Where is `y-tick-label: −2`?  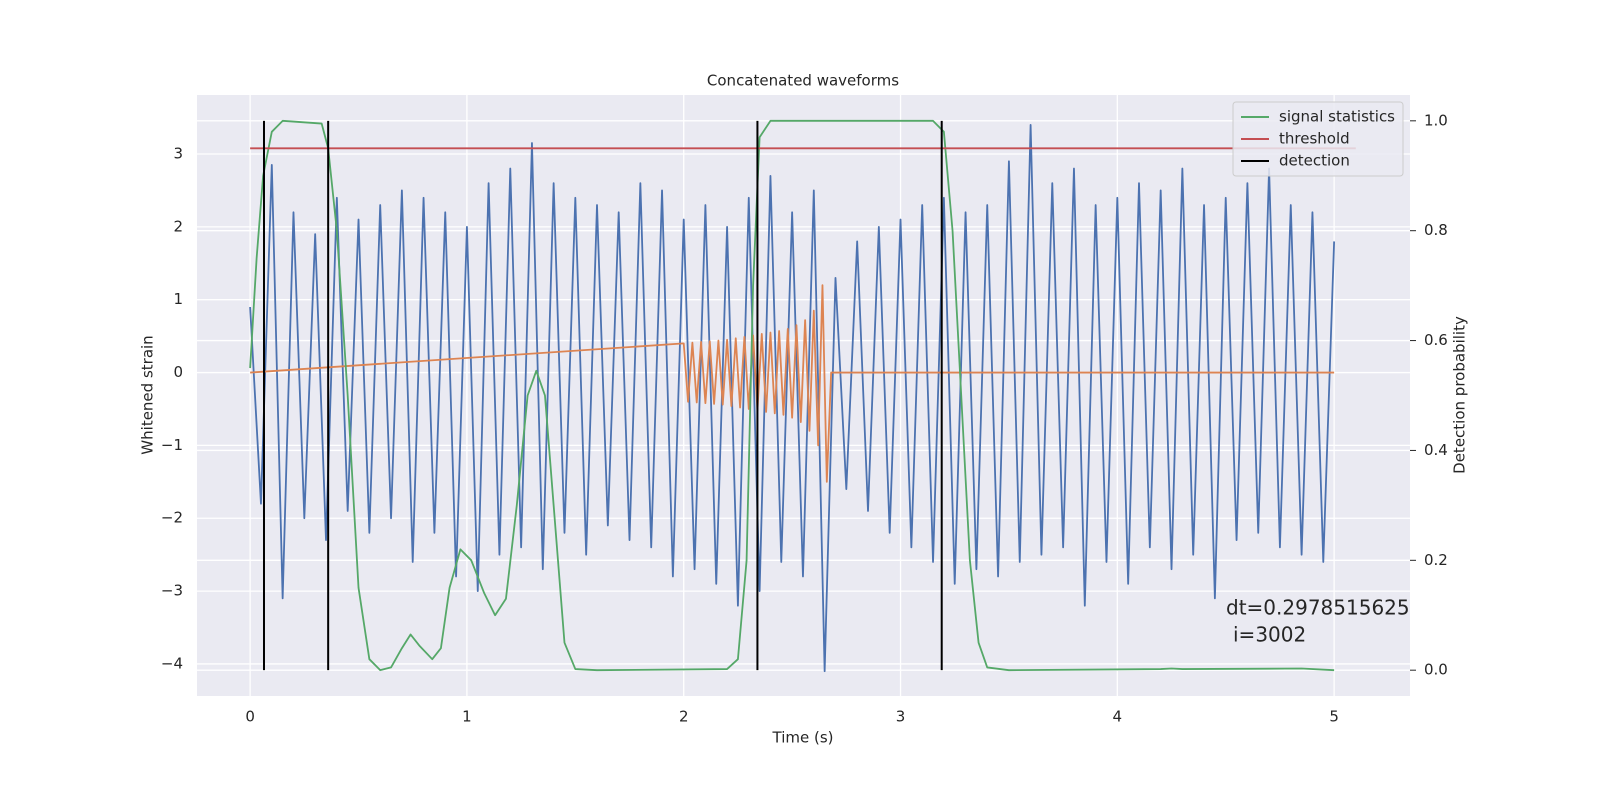 y-tick-label: −2 is located at coordinates (172, 518).